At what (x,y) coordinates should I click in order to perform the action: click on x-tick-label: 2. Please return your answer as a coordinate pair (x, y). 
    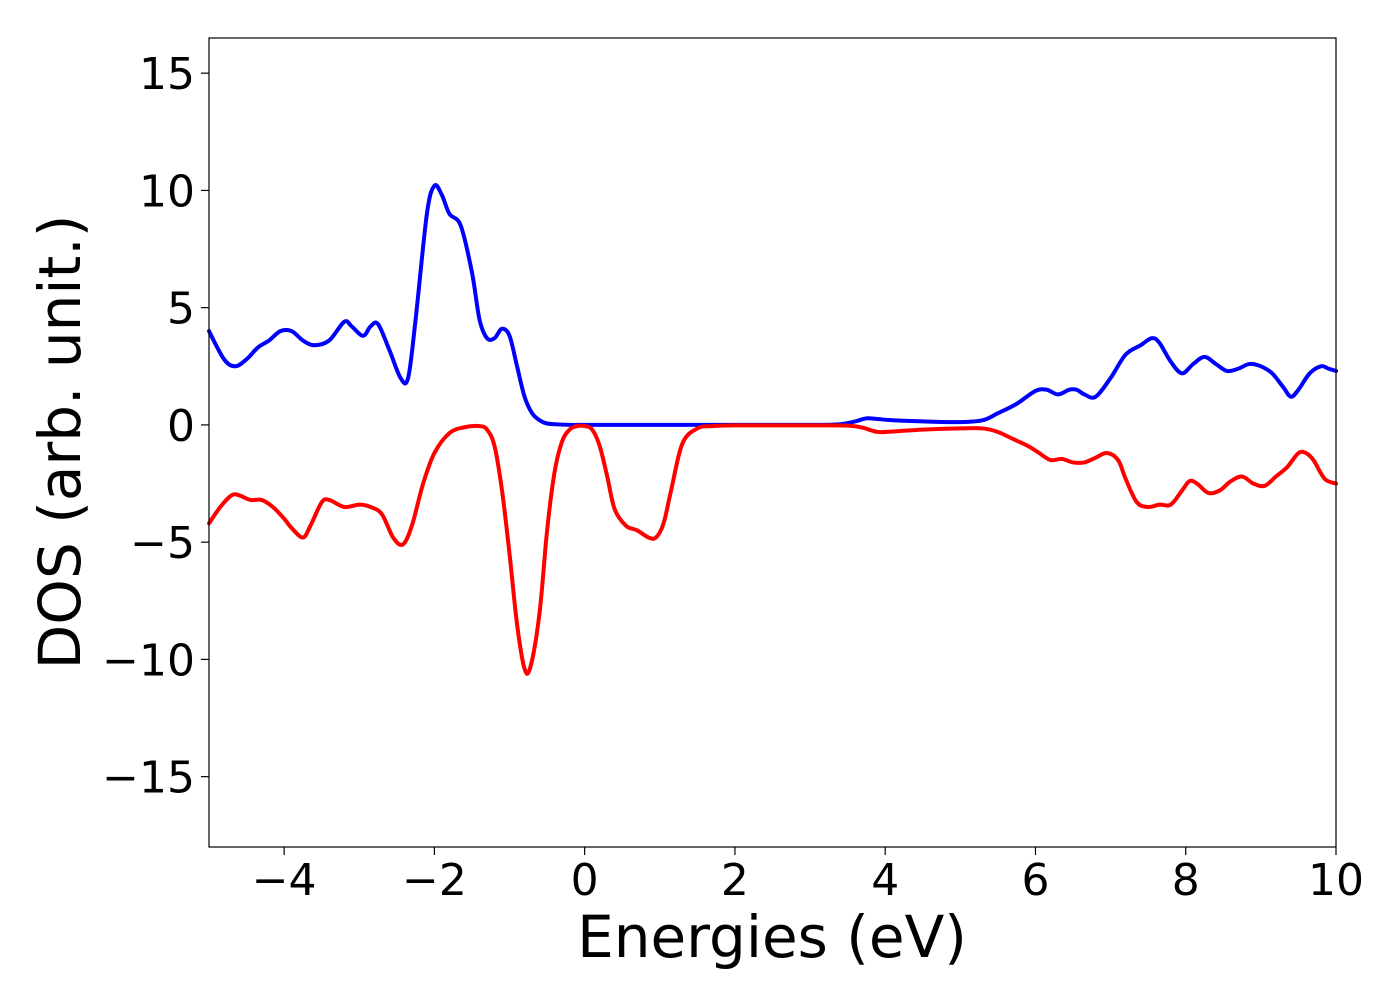
    Looking at the image, I should click on (735, 880).